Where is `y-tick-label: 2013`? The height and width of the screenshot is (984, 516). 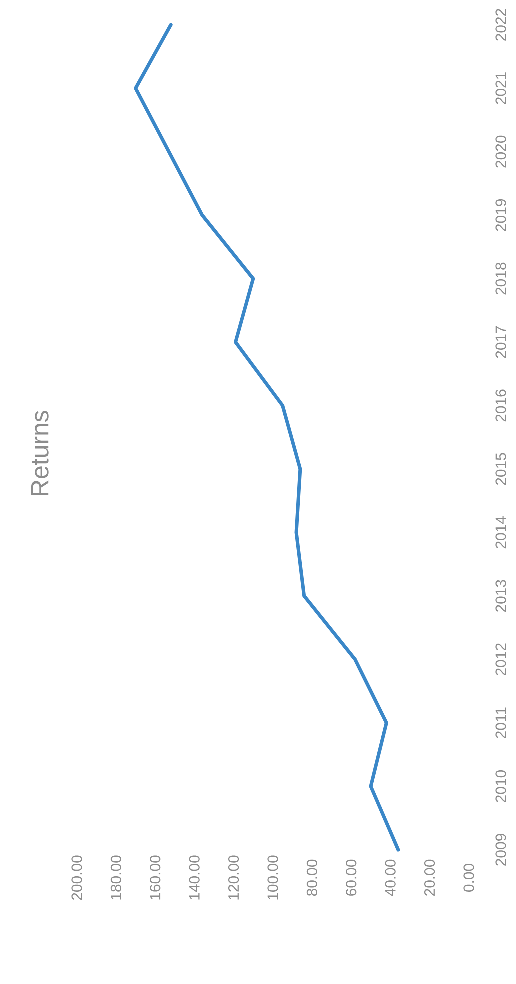 y-tick-label: 2013 is located at coordinates (501, 596).